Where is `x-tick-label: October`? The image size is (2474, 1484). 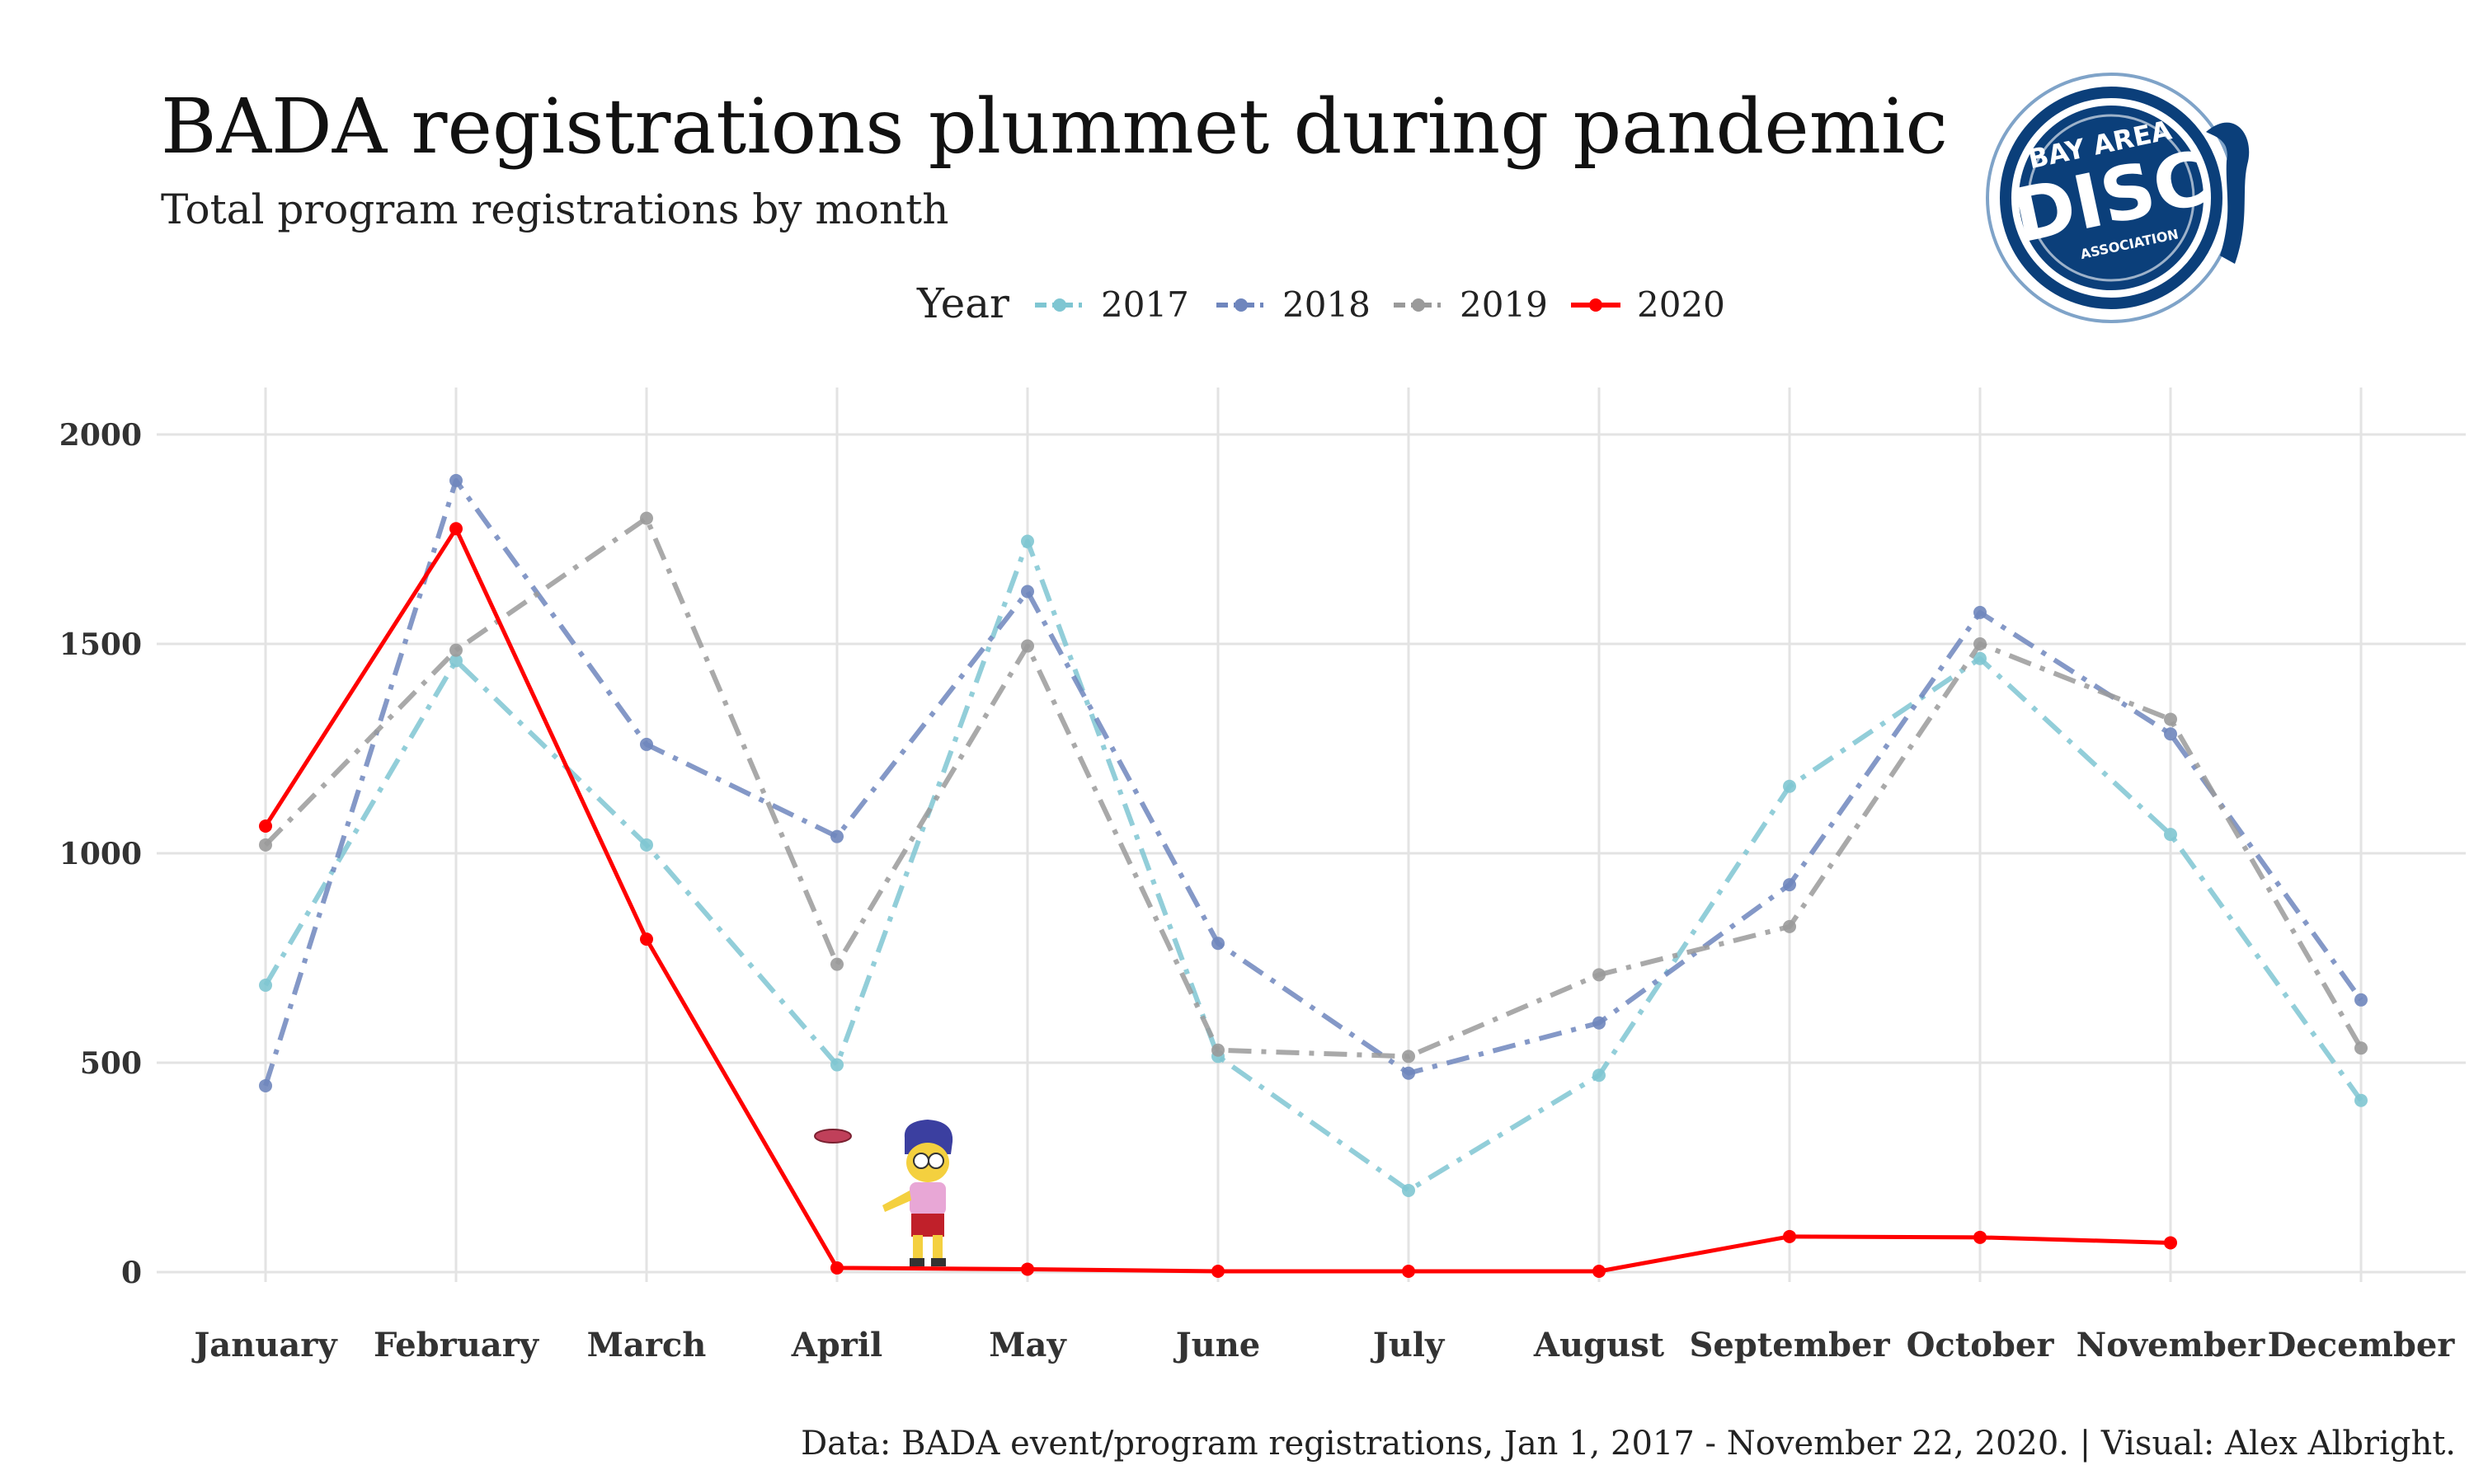 x-tick-label: October is located at coordinates (1981, 1345).